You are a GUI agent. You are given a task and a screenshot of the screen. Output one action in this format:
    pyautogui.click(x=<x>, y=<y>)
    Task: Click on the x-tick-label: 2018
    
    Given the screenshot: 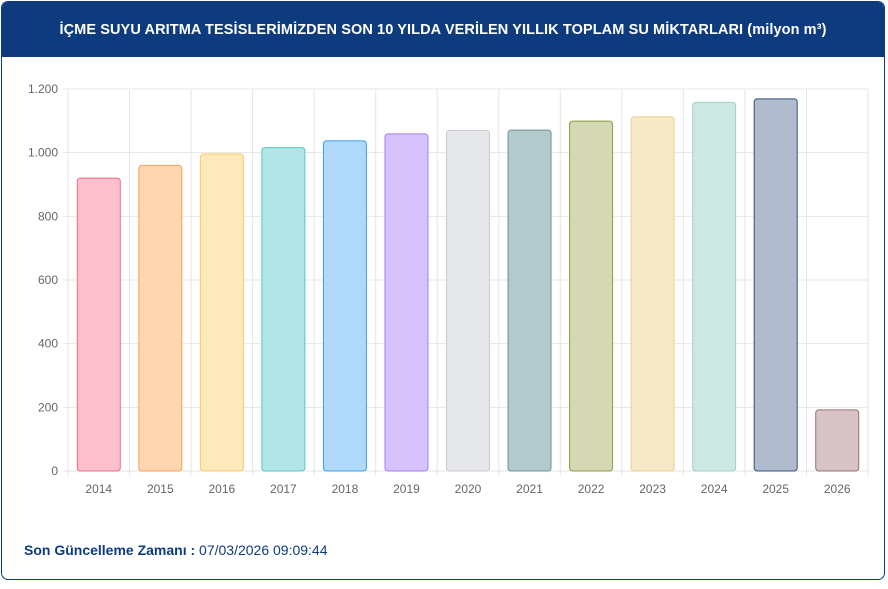 What is the action you would take?
    pyautogui.click(x=345, y=489)
    